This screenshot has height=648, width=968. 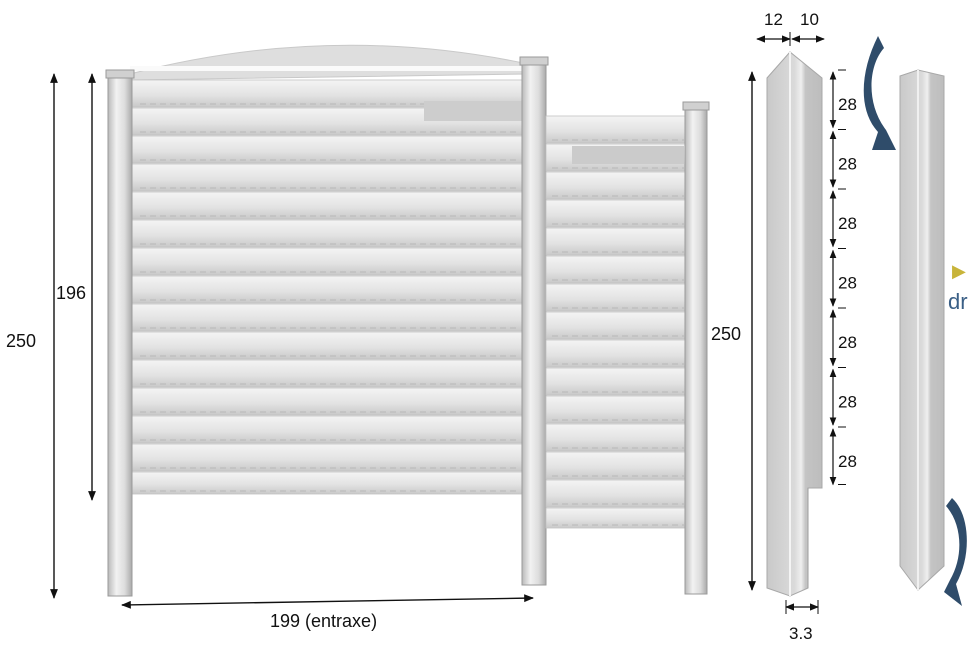 I want to click on dimension-250-left: 250, so click(x=32, y=336).